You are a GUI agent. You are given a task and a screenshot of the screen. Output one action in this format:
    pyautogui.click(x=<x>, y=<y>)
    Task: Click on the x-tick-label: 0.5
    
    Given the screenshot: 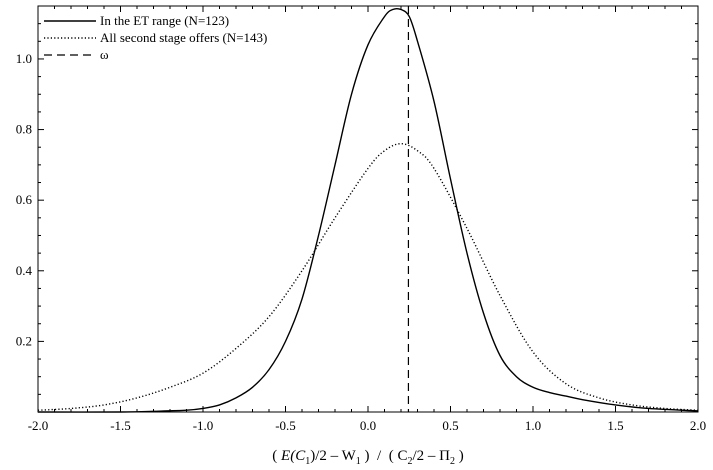 What is the action you would take?
    pyautogui.click(x=450, y=425)
    